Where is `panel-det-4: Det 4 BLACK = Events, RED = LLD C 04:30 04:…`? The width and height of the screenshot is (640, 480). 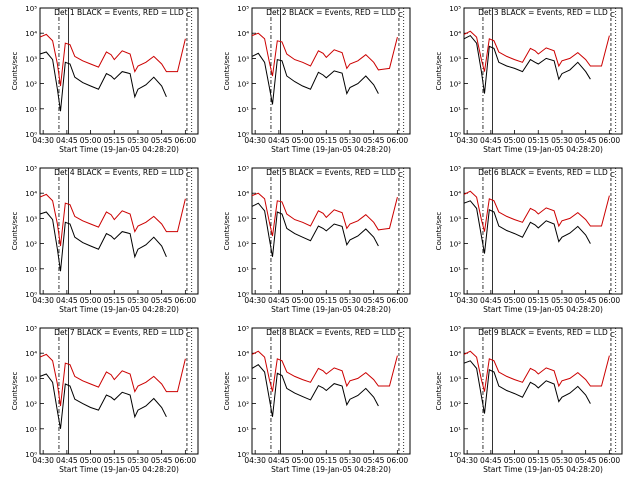 panel-det-4: Det 4 BLACK = Events, RED = LLD C 04:30 04:… is located at coordinates (105, 239).